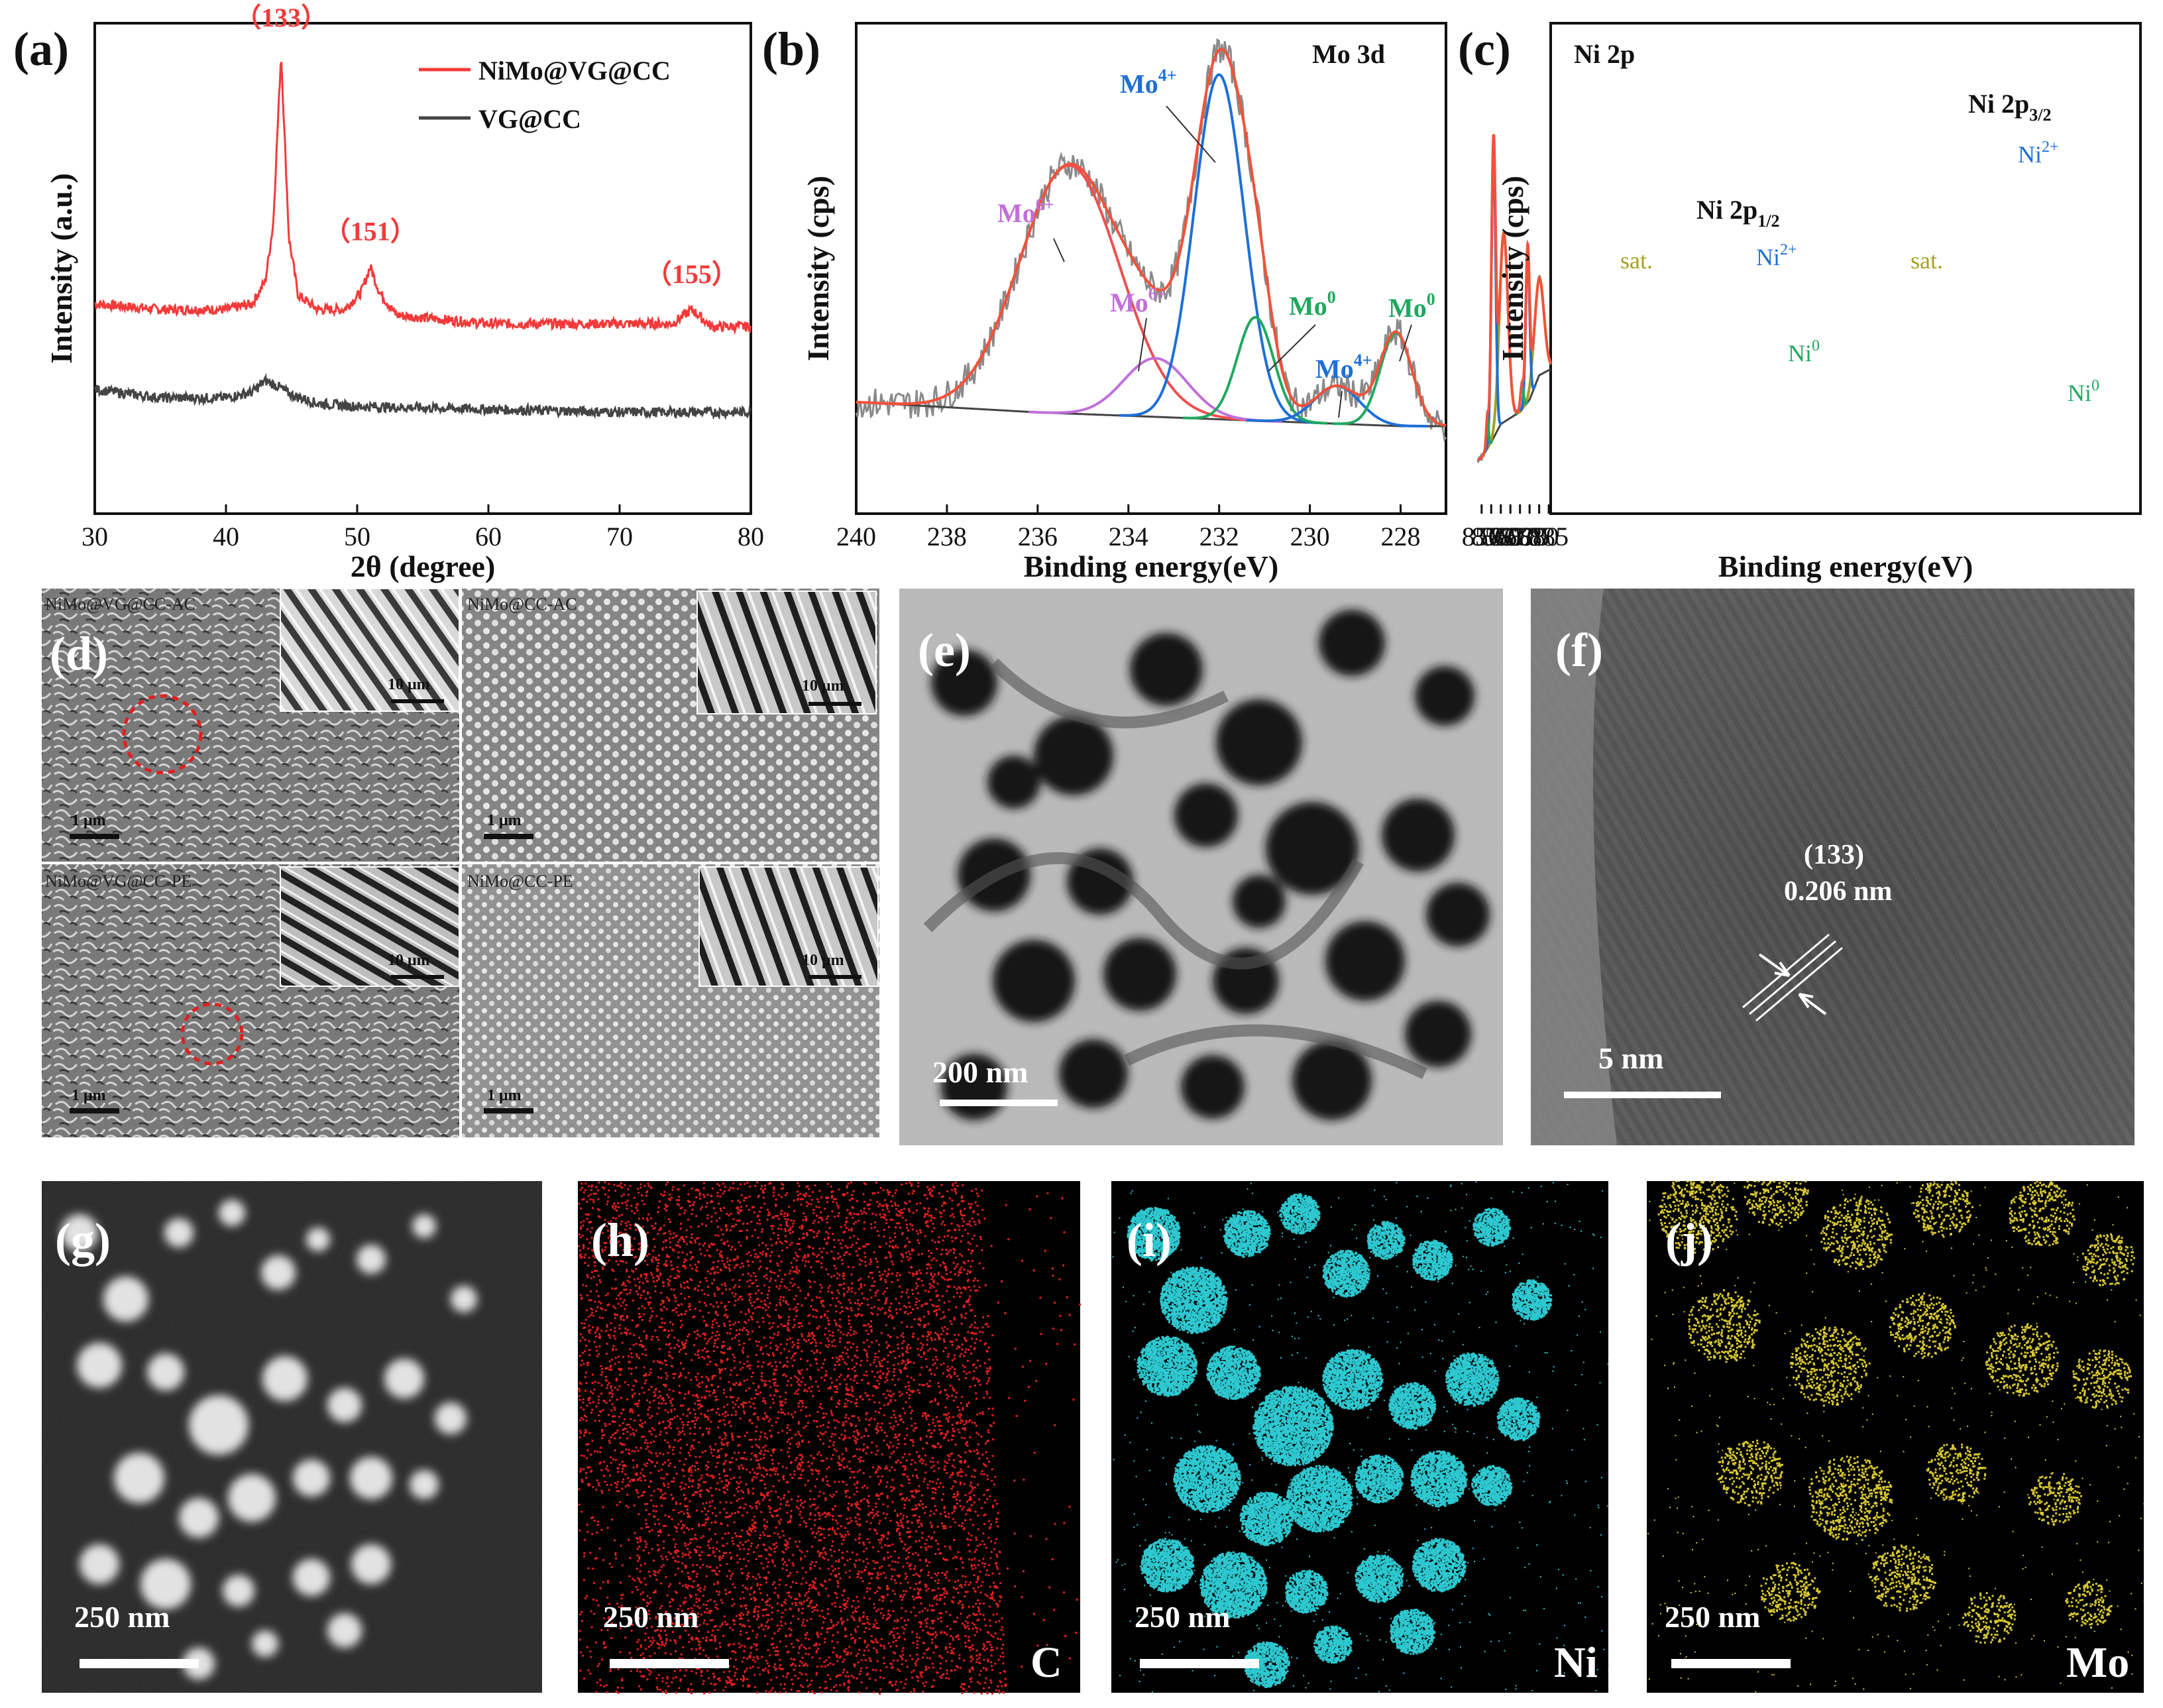 The width and height of the screenshot is (2163, 1708). I want to click on a-x-tick-label: 70, so click(619, 536).